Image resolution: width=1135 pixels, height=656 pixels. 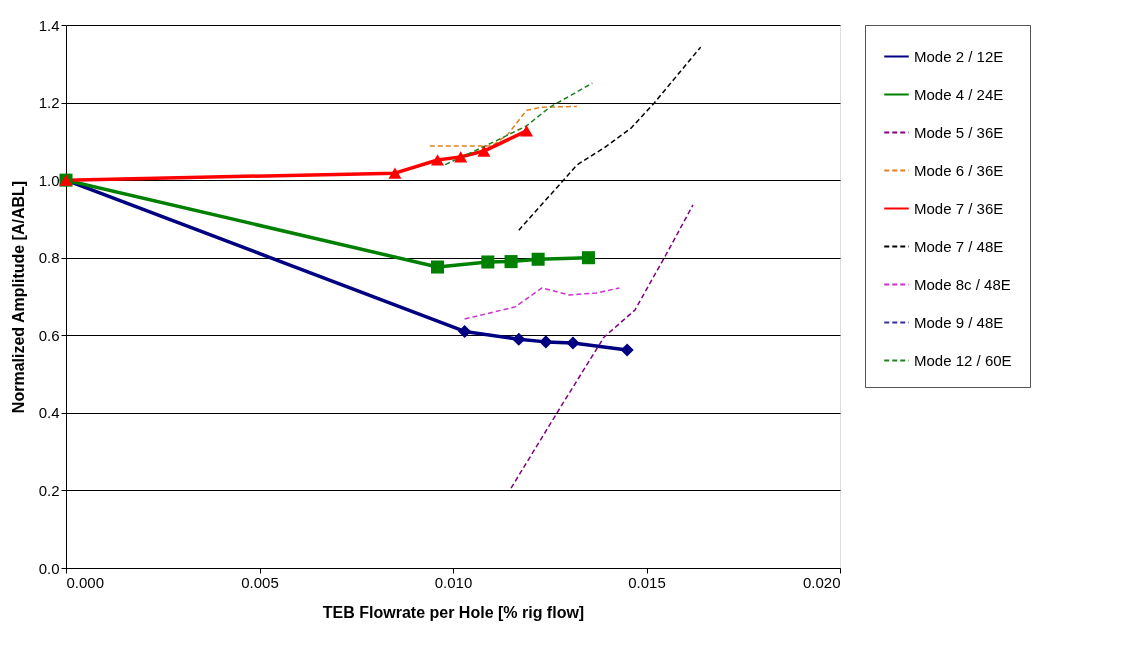 What do you see at coordinates (49, 103) in the screenshot?
I see `y-tick-label: 1.2` at bounding box center [49, 103].